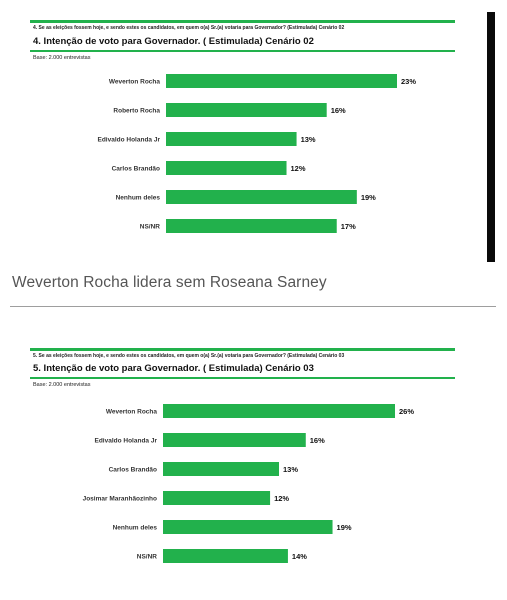 The width and height of the screenshot is (507, 600). I want to click on data-label: 14%, so click(299, 556).